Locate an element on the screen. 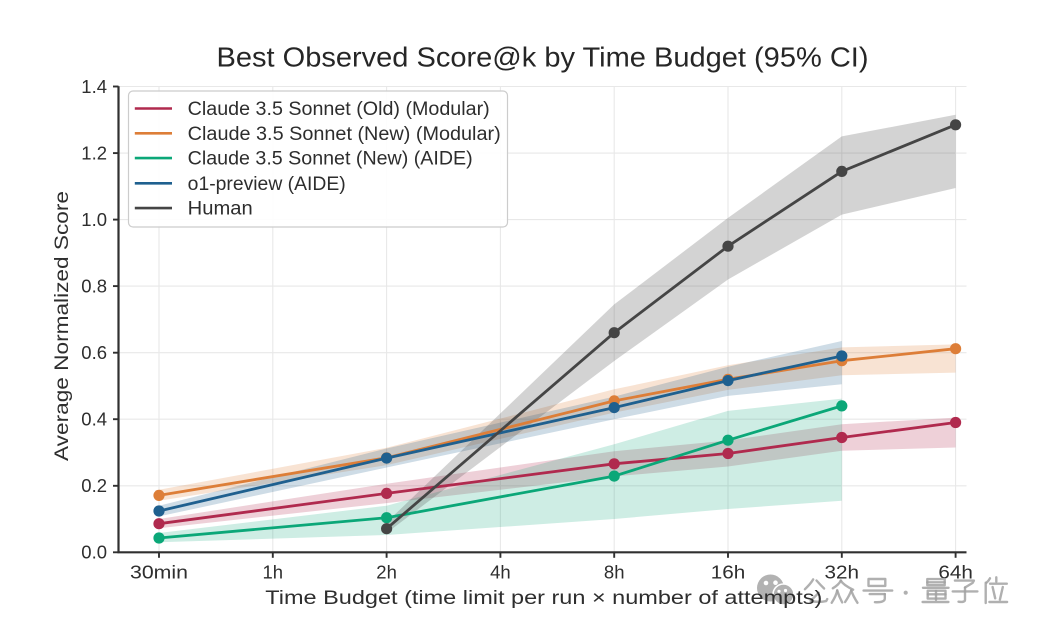 The height and width of the screenshot is (634, 1041). svg-text: 1.0 is located at coordinates (94, 219).